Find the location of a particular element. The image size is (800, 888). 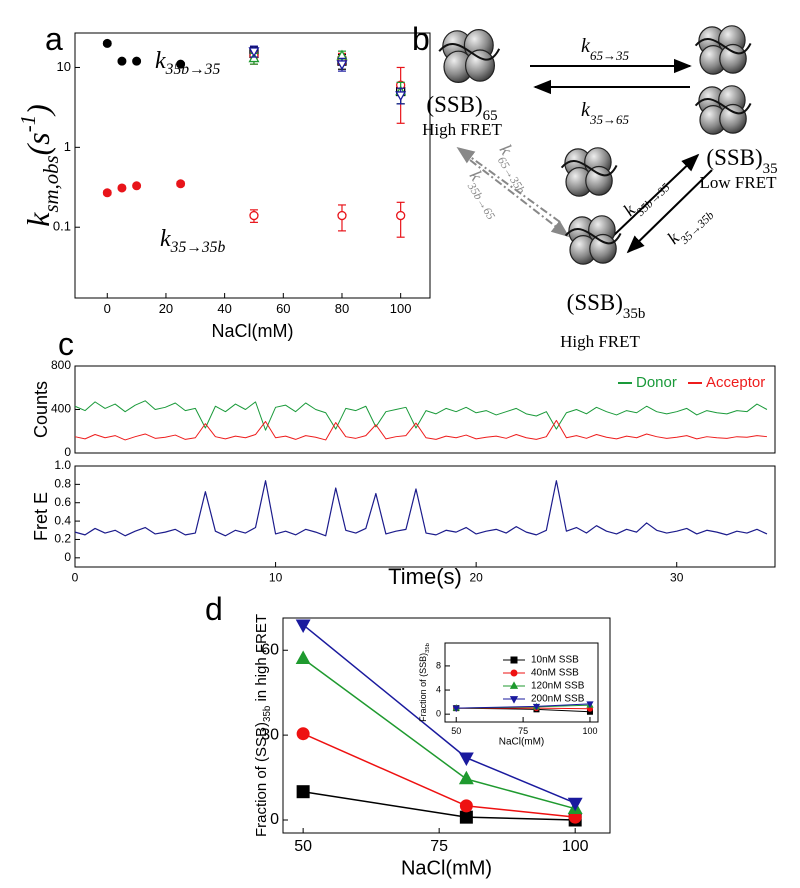

text-part: 35b→35 is located at coordinates (193, 69).